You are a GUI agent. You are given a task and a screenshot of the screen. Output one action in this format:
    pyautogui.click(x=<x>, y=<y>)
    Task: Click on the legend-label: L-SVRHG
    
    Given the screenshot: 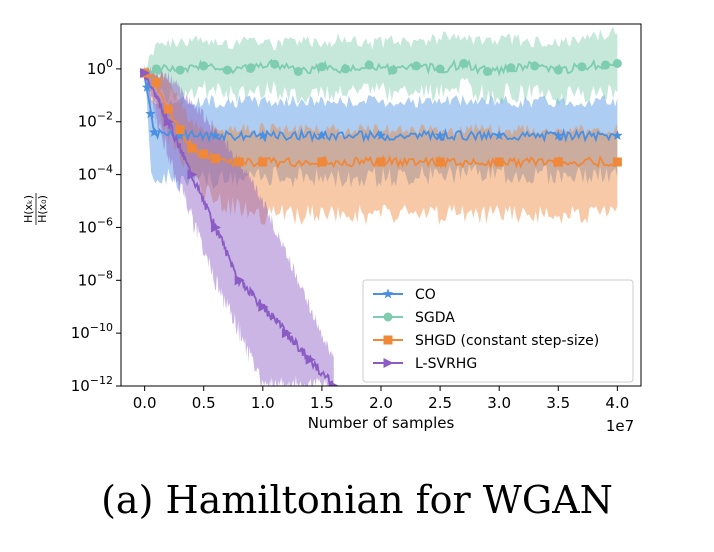 What is the action you would take?
    pyautogui.click(x=446, y=364)
    